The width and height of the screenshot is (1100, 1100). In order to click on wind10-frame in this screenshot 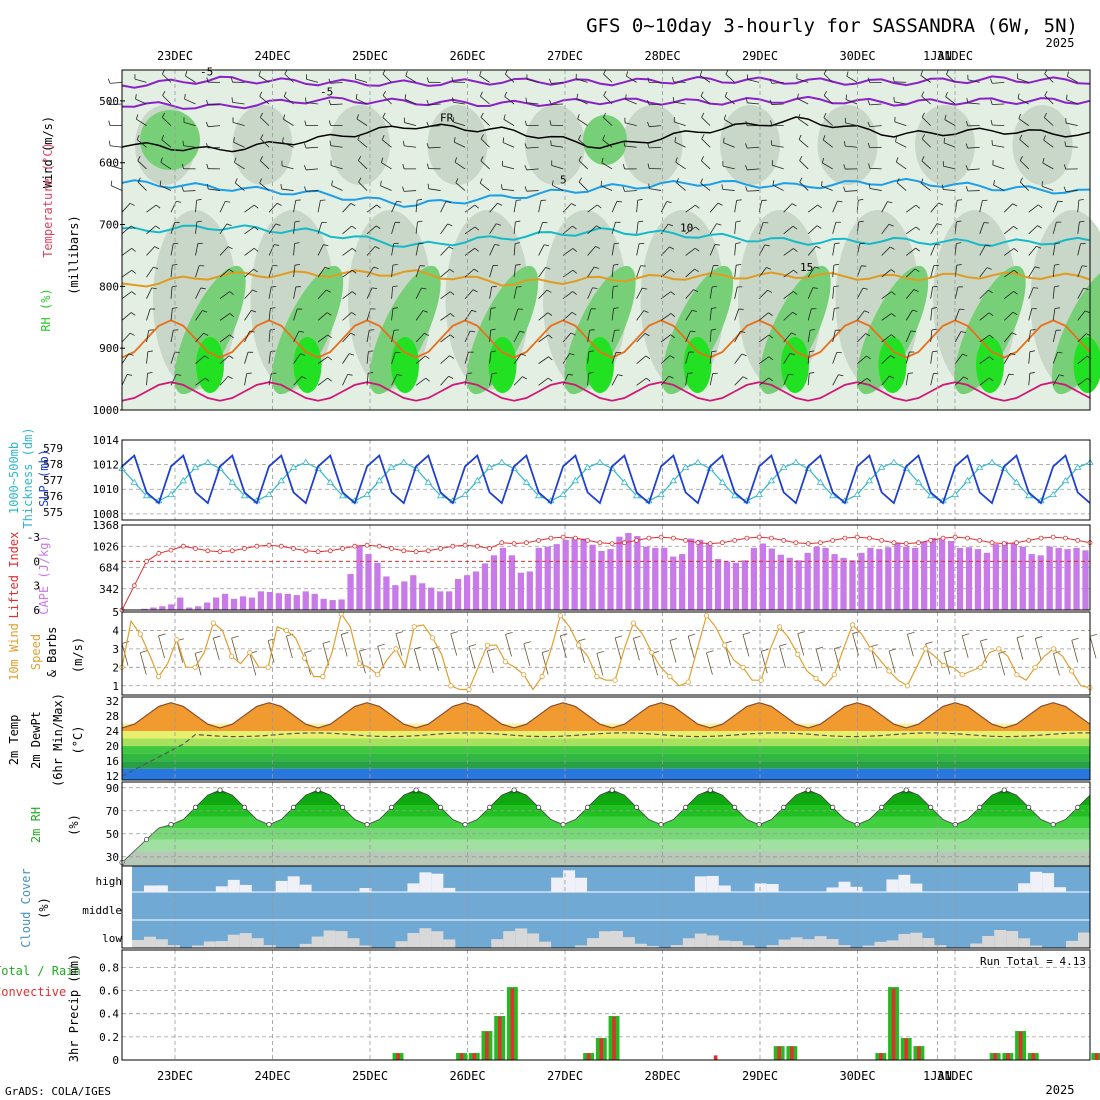, I will do `click(606, 653)`.